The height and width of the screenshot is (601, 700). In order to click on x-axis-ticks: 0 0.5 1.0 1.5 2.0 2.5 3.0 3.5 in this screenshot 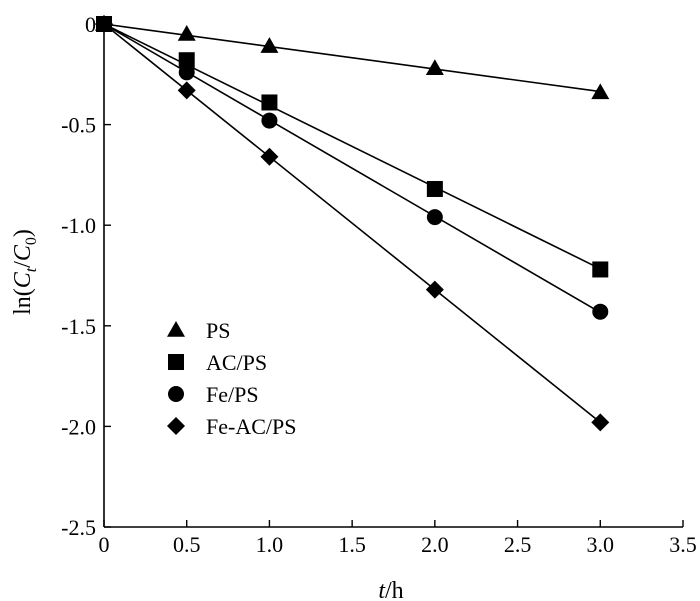, I will do `click(398, 538)`.